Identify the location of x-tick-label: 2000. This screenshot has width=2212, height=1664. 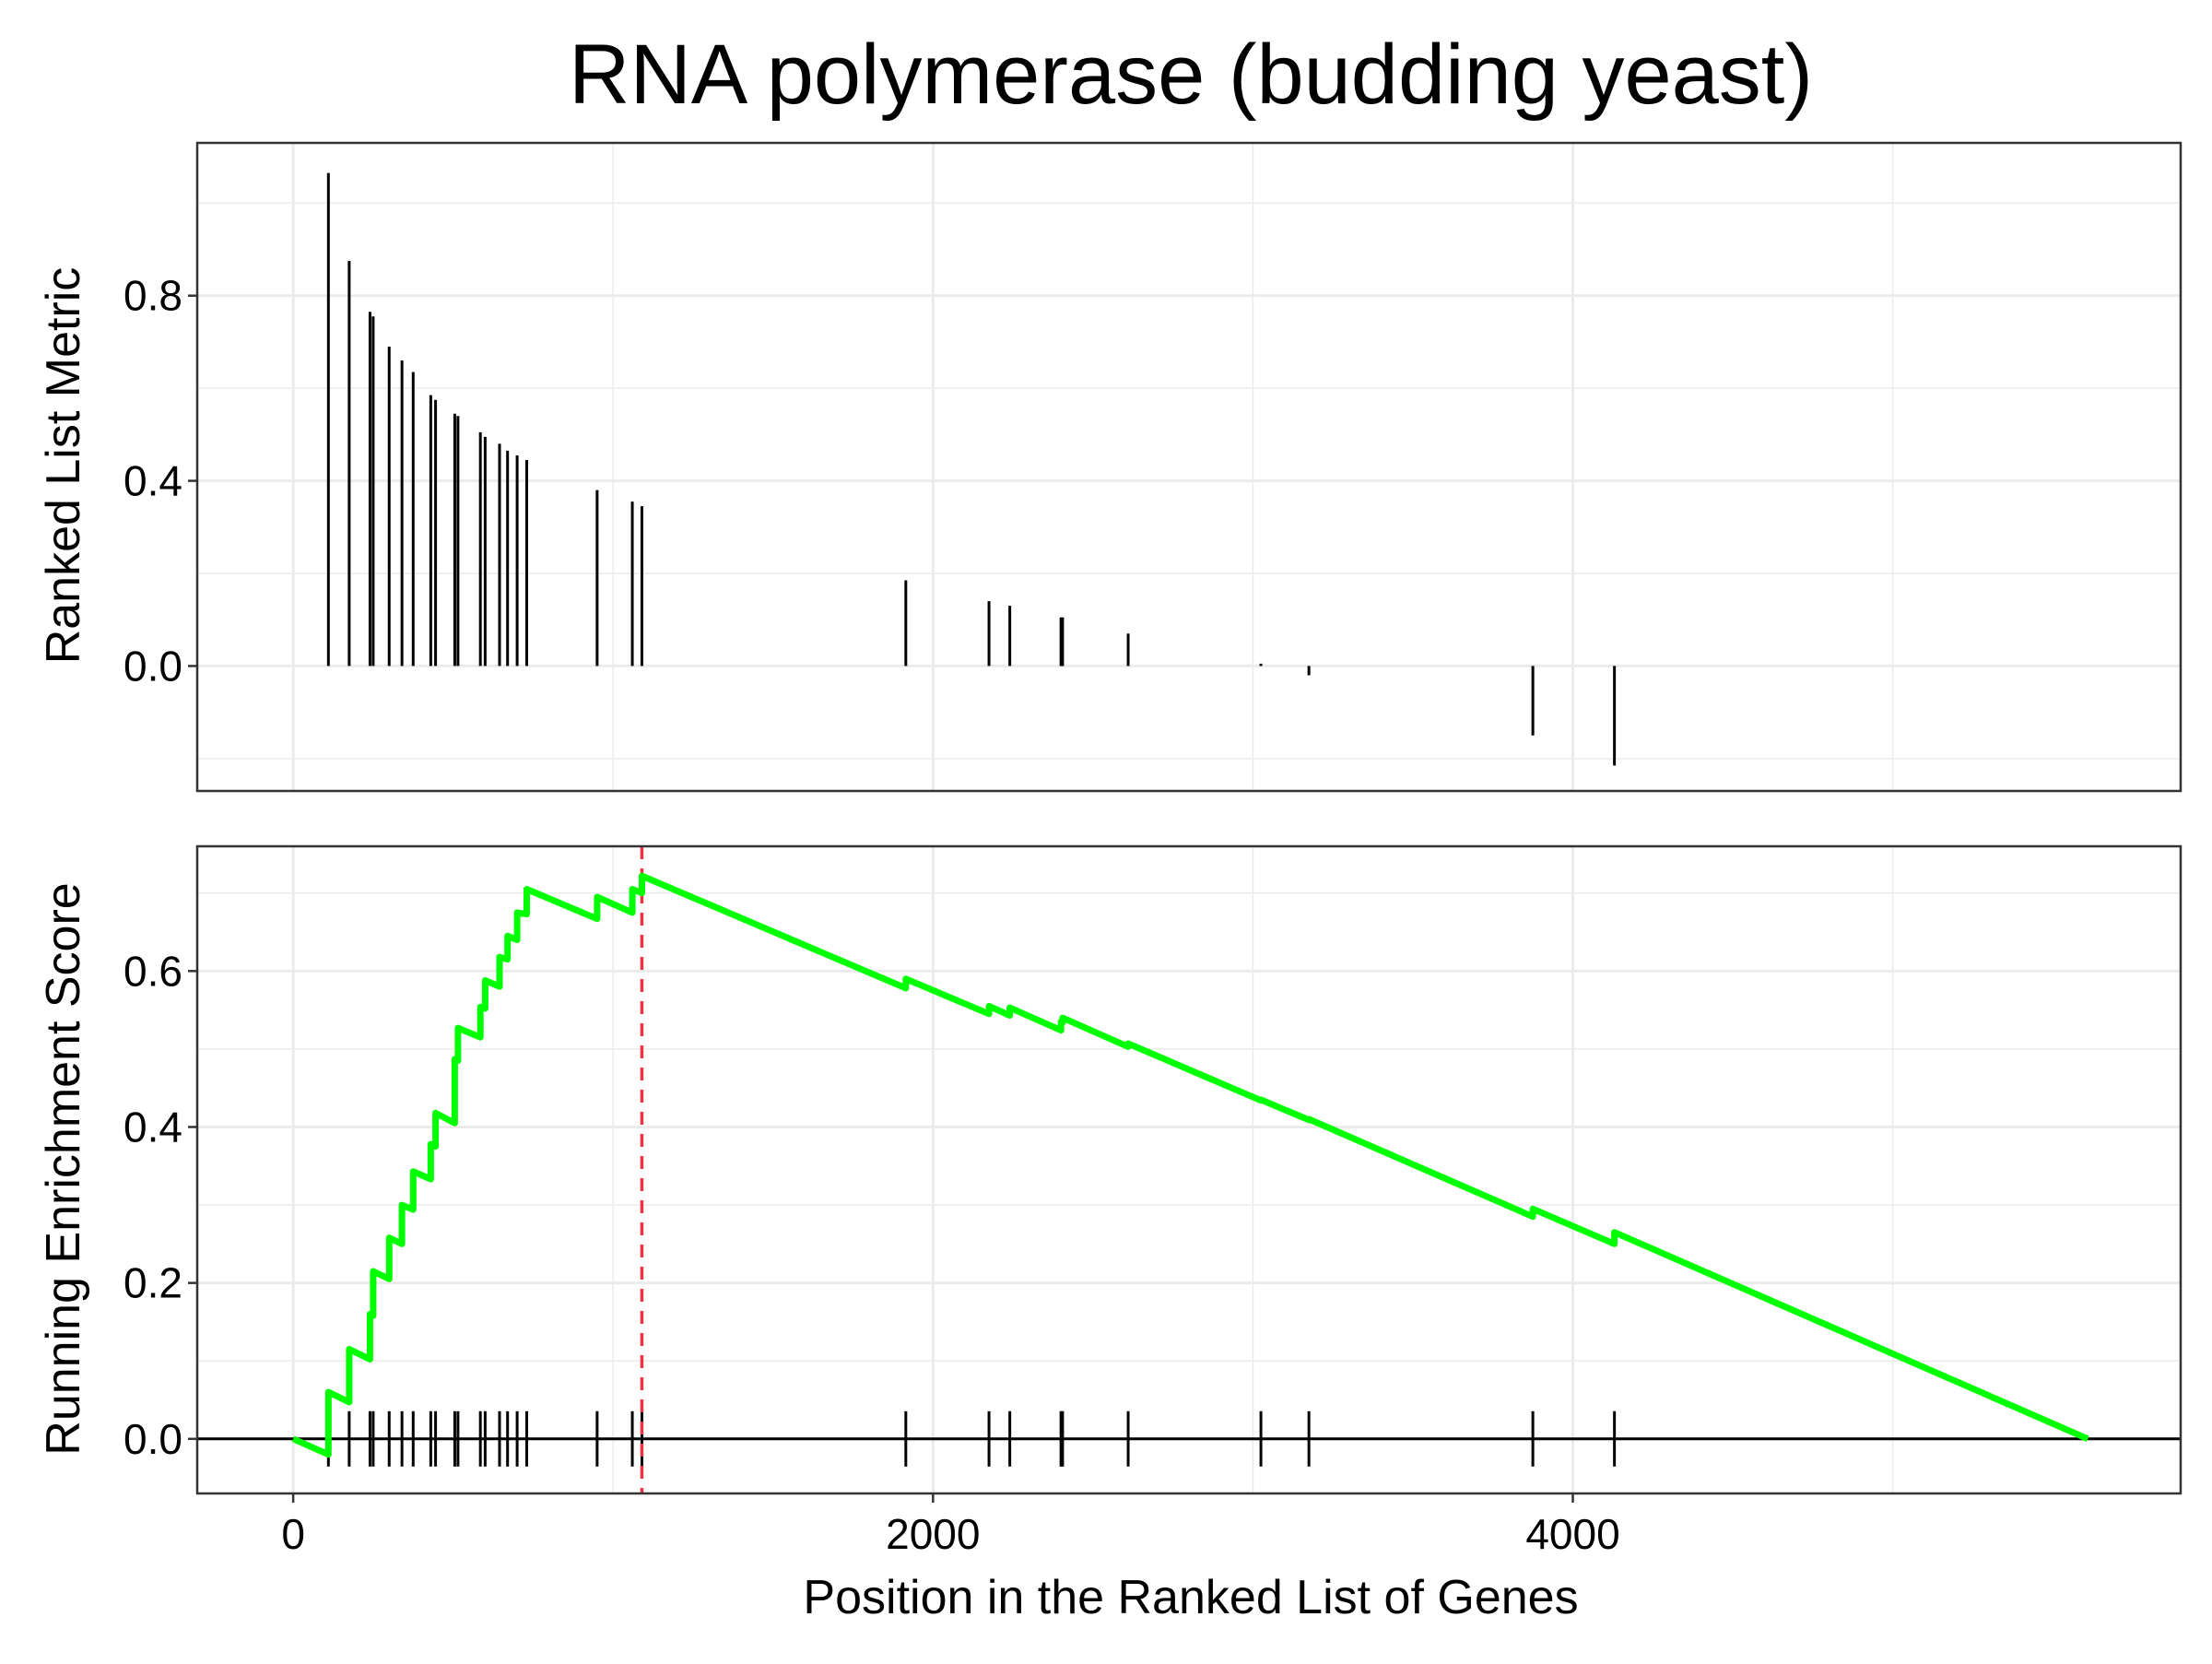
(933, 1534).